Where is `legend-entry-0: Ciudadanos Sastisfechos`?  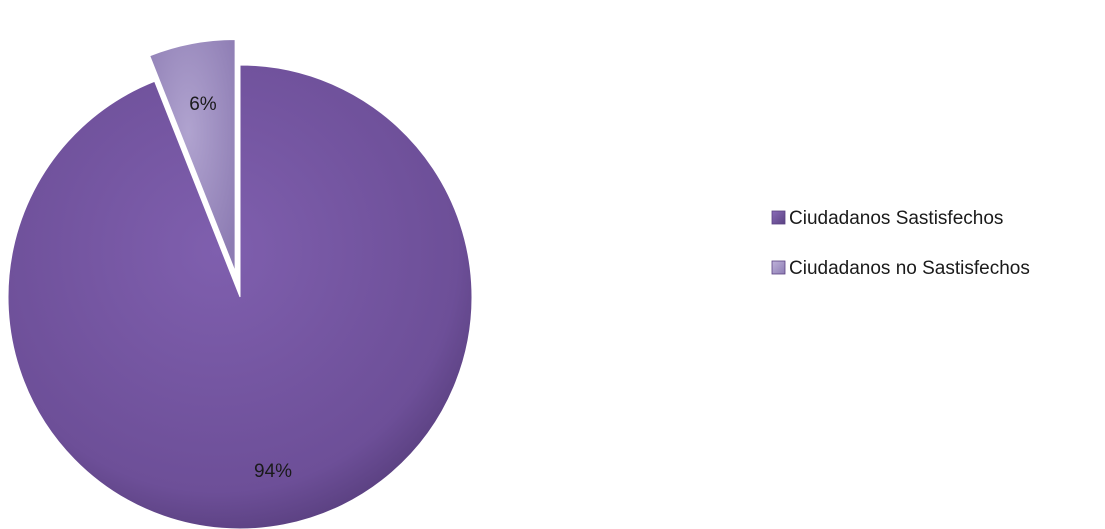 legend-entry-0: Ciudadanos Sastisfechos is located at coordinates (887, 218).